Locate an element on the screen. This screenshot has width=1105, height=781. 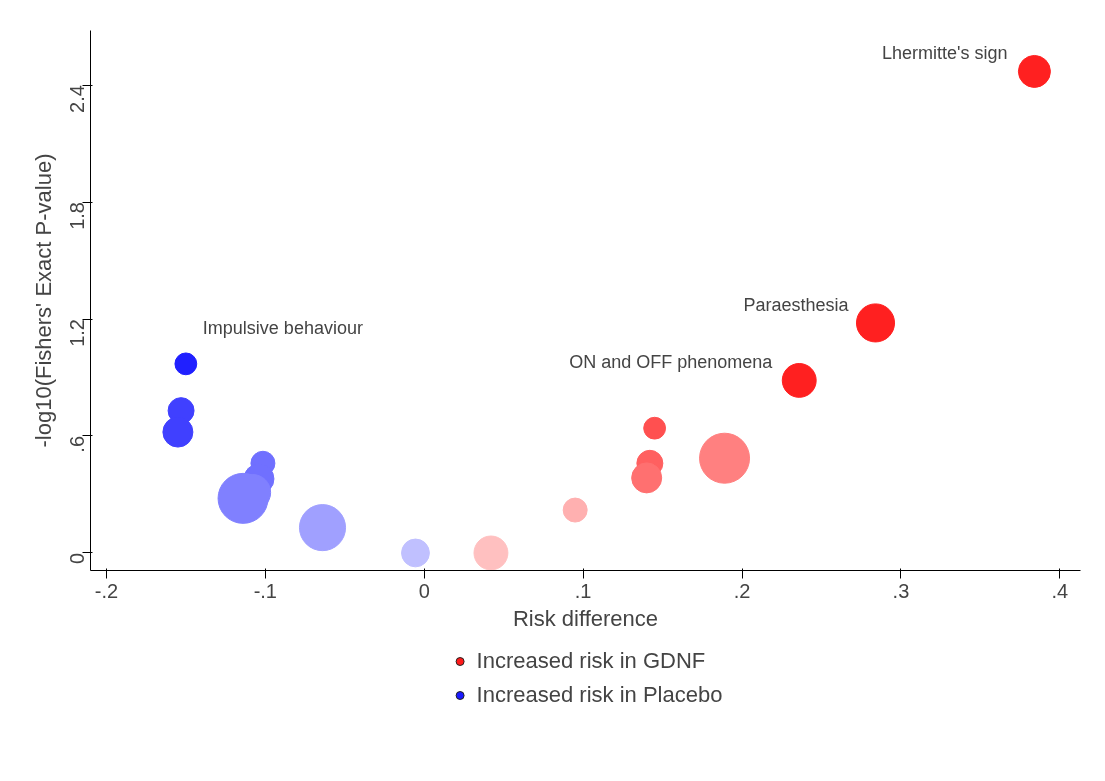
x-tick-label: .4 is located at coordinates (1060, 590).